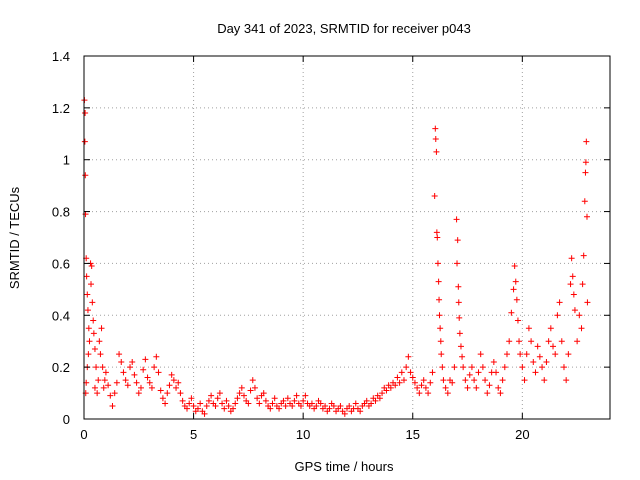  I want to click on x-axis-label: GPS time / hours, so click(344, 466).